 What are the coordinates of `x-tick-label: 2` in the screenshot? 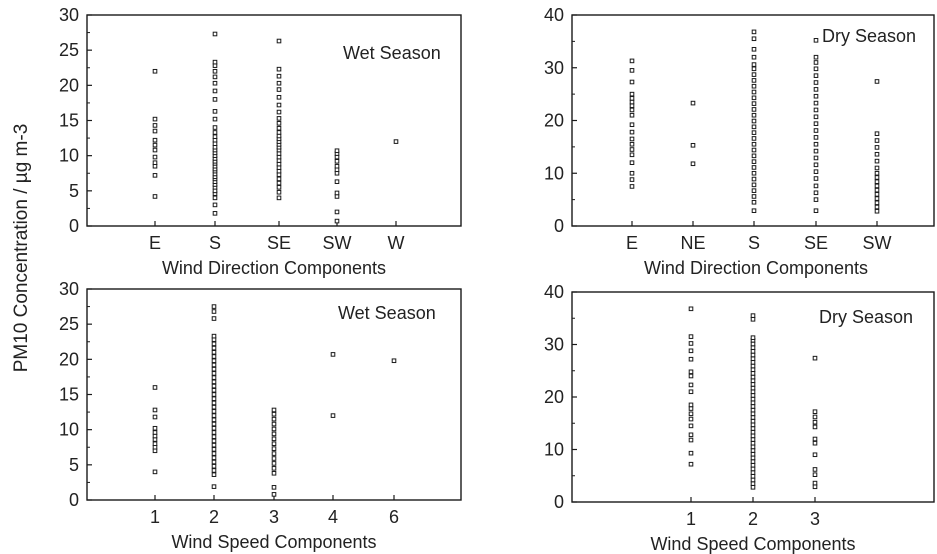 It's located at (753, 519).